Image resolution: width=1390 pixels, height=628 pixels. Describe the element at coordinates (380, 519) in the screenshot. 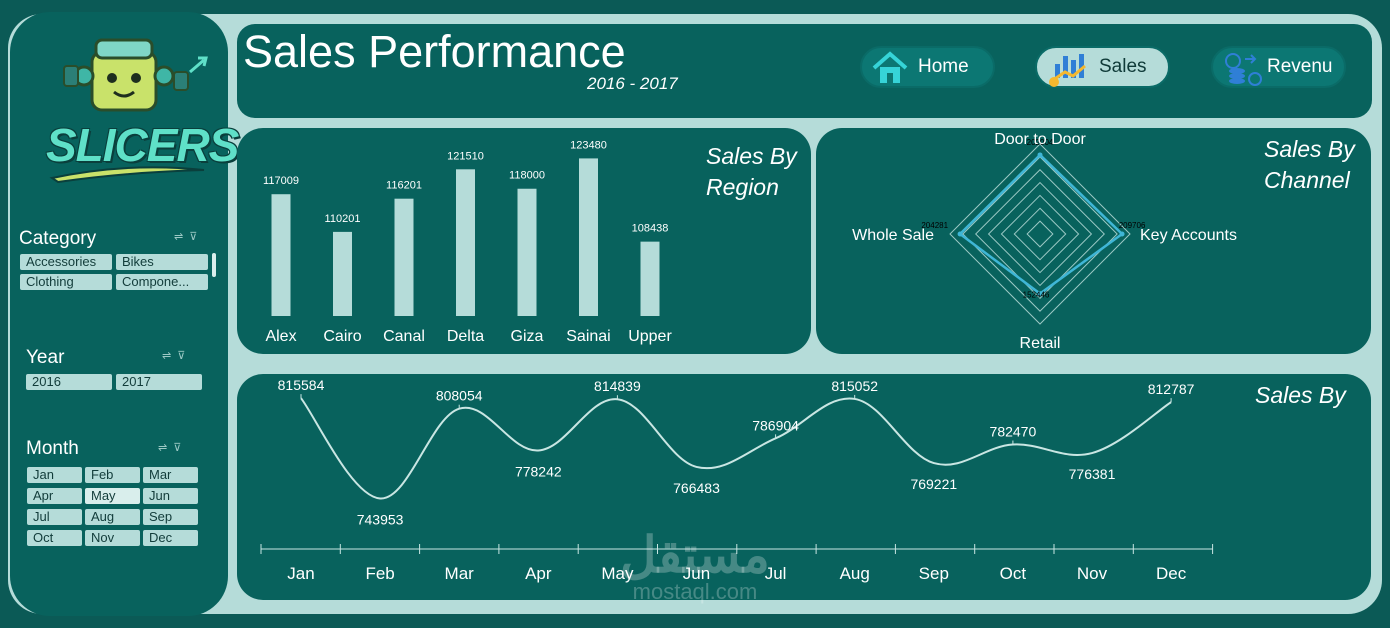

I see `line-value-label: 743953` at that location.